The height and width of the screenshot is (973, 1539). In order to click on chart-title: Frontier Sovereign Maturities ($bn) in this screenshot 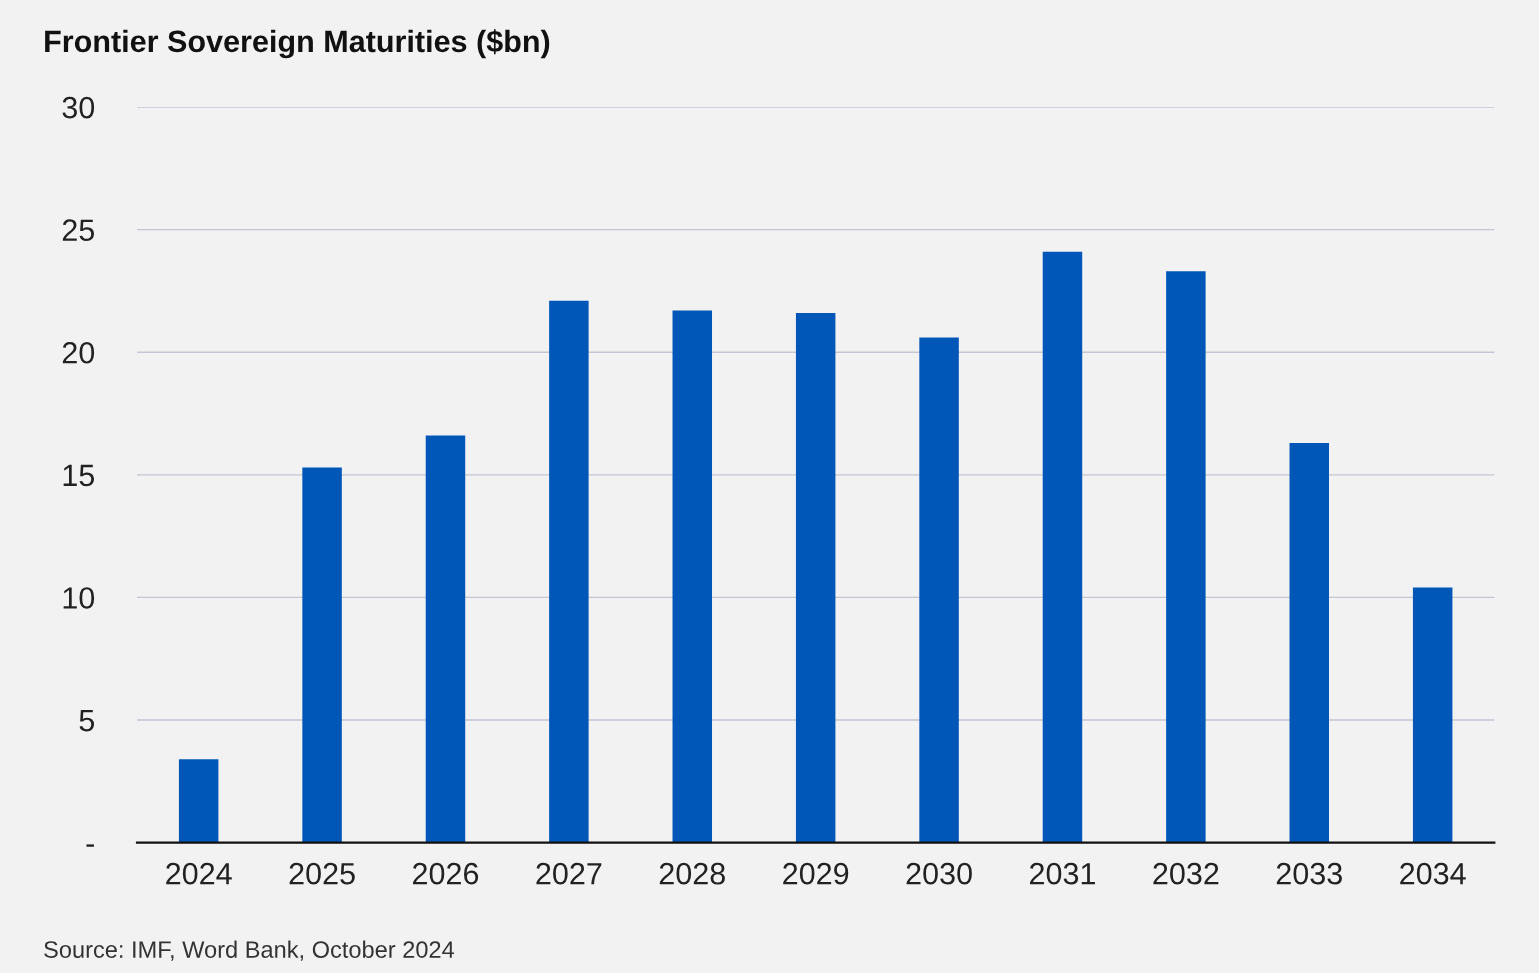, I will do `click(297, 44)`.